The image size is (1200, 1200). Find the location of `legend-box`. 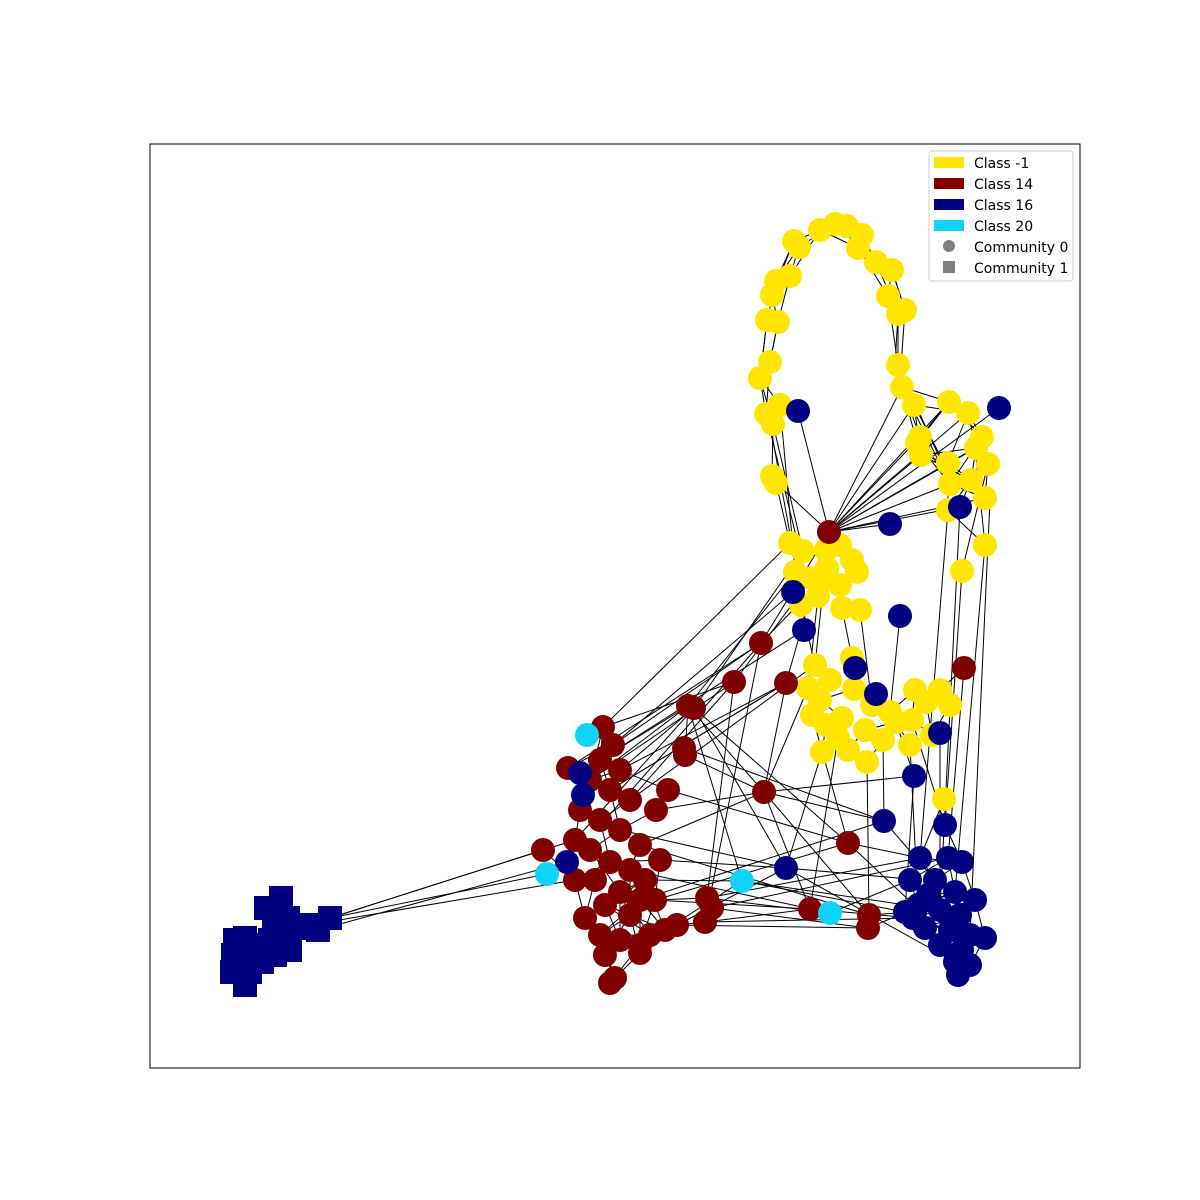

legend-box is located at coordinates (1001, 216).